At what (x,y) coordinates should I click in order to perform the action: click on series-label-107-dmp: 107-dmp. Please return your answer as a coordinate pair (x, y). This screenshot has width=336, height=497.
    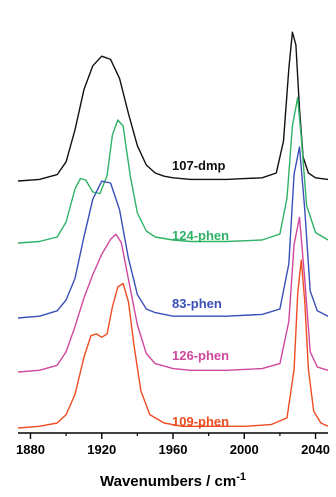
    Looking at the image, I should click on (199, 165).